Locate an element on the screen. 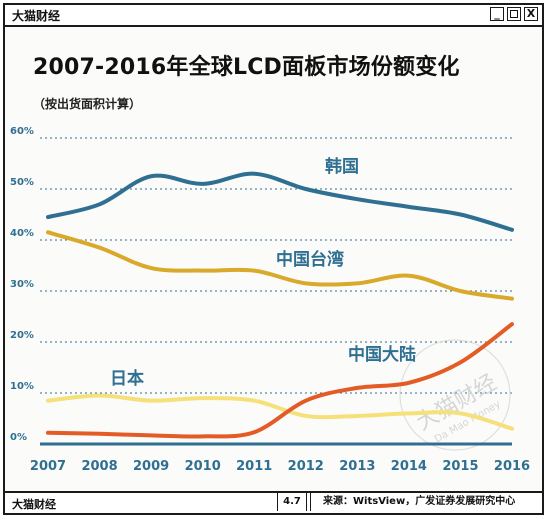 The width and height of the screenshot is (550, 521). y-tick-label: 20% is located at coordinates (22, 335).